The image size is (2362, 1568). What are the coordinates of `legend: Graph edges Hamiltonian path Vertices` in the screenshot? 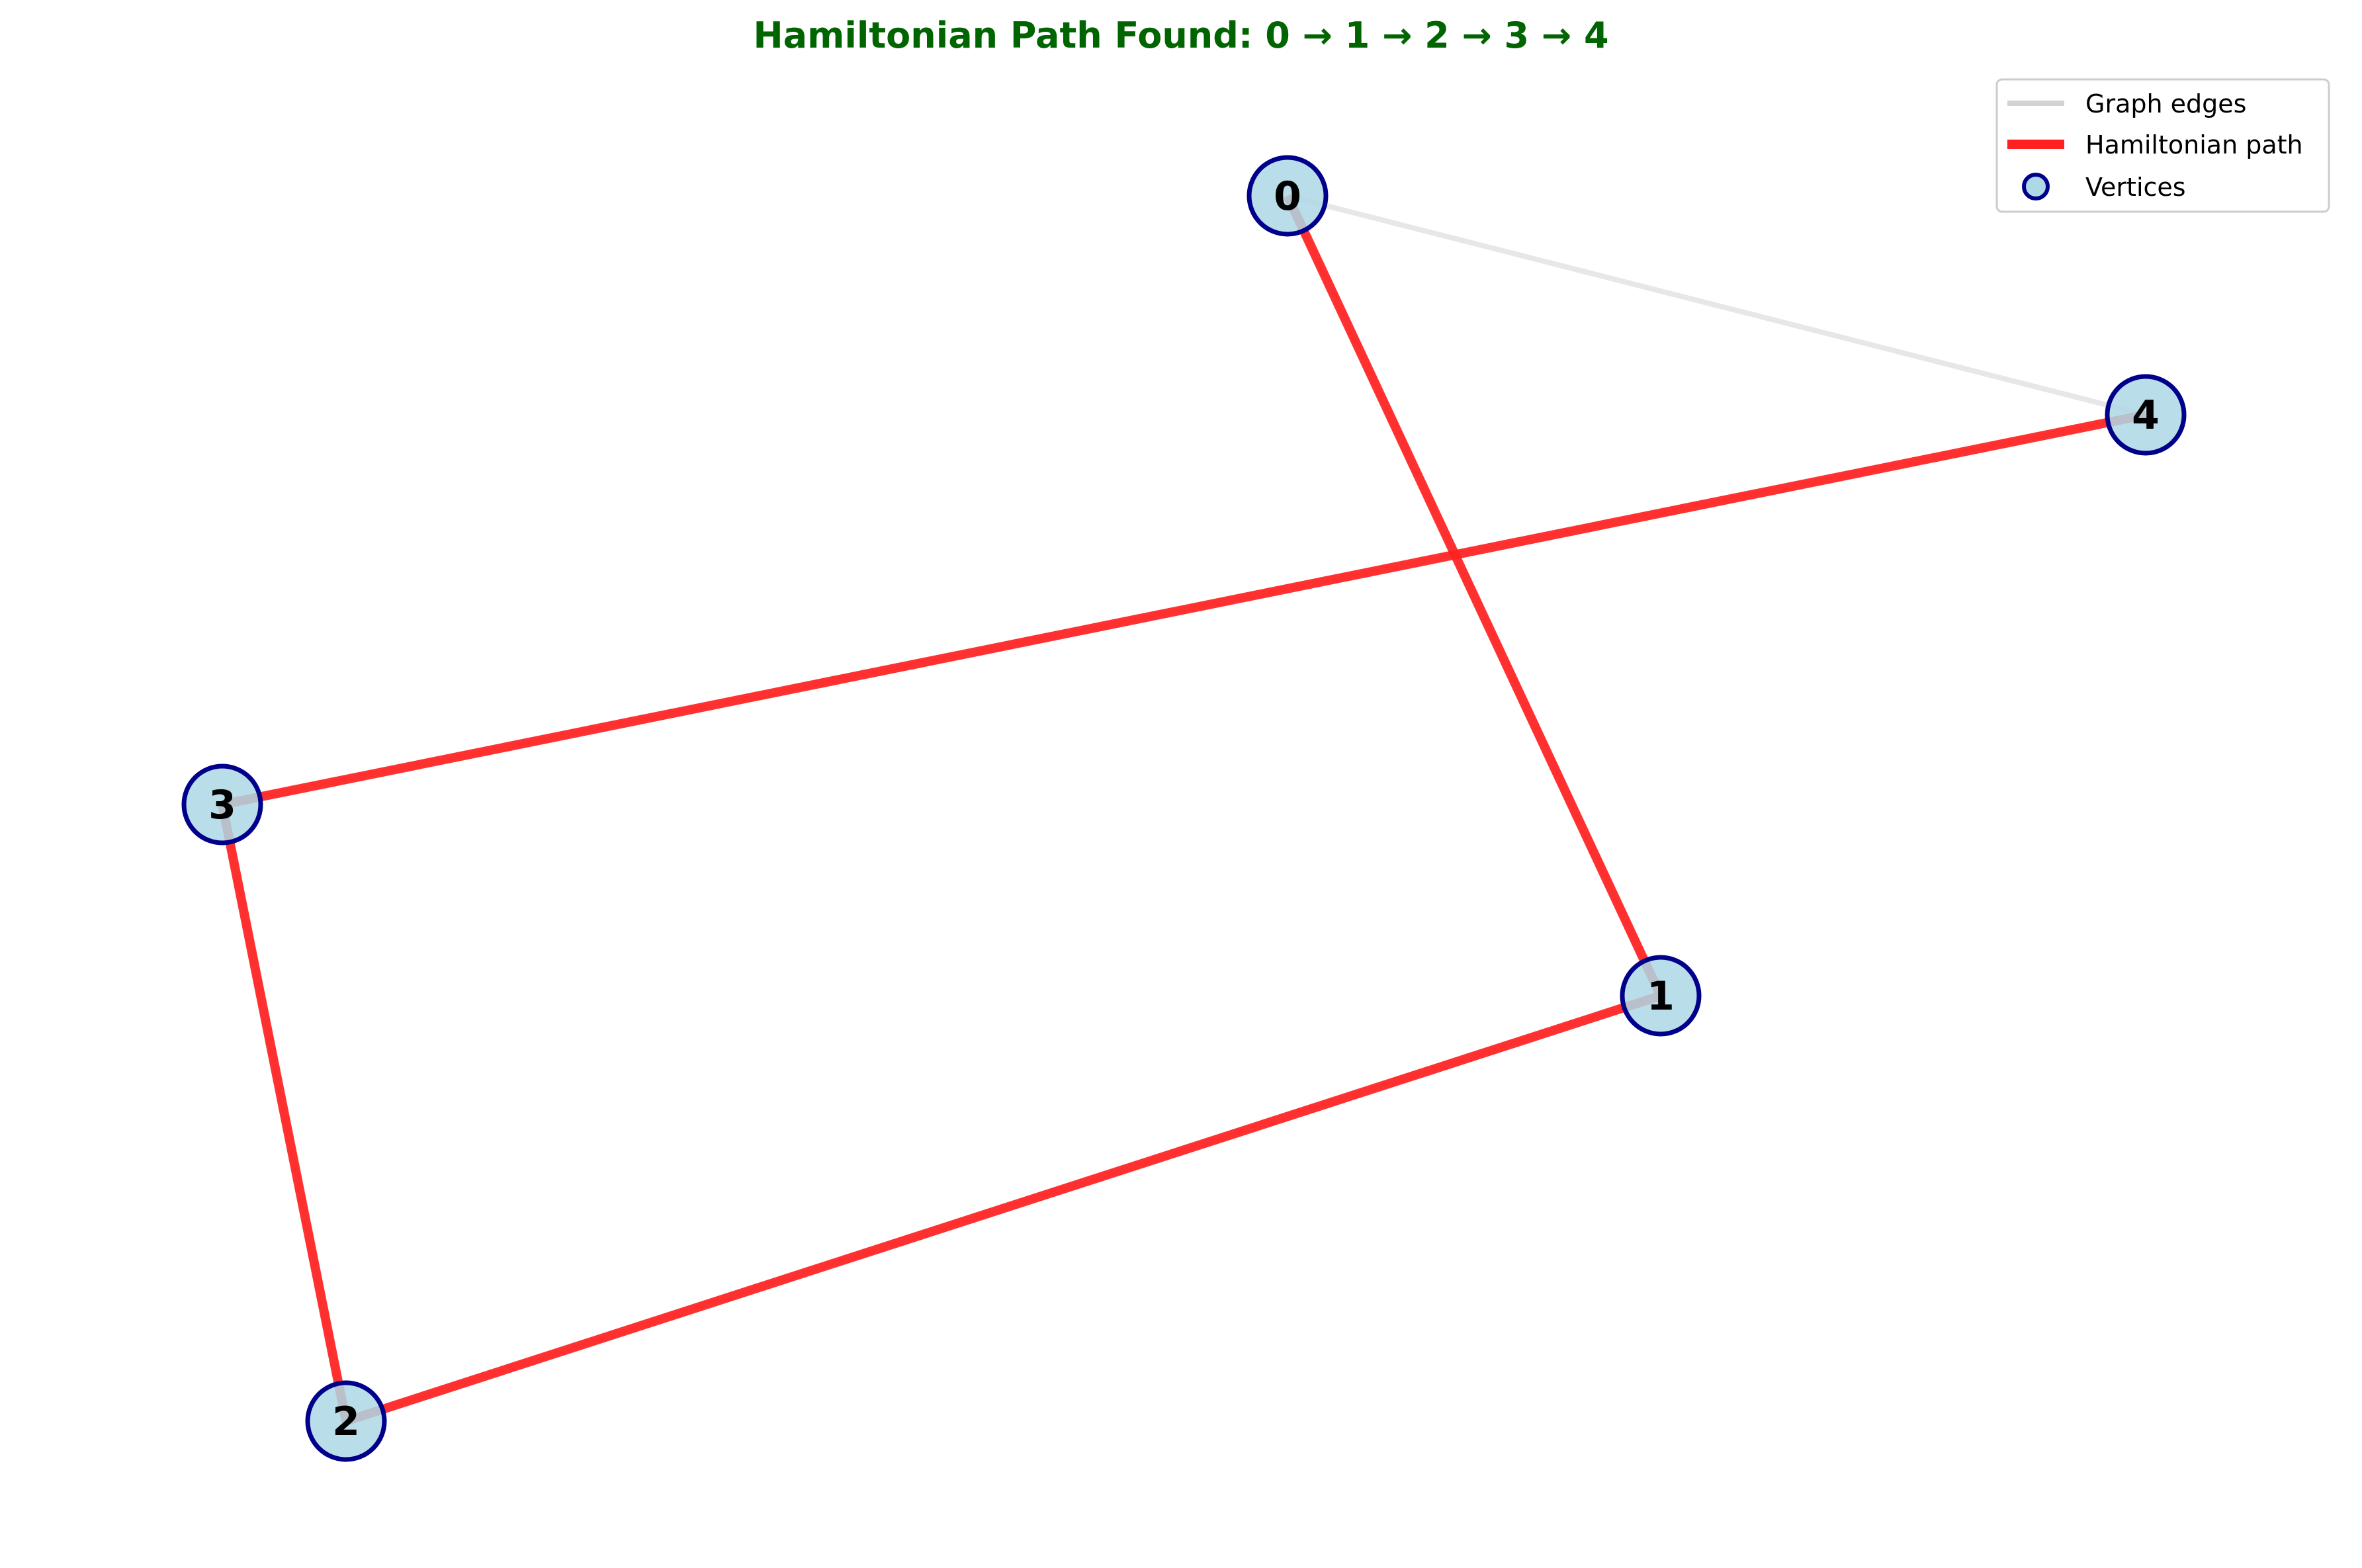 It's located at (2162, 146).